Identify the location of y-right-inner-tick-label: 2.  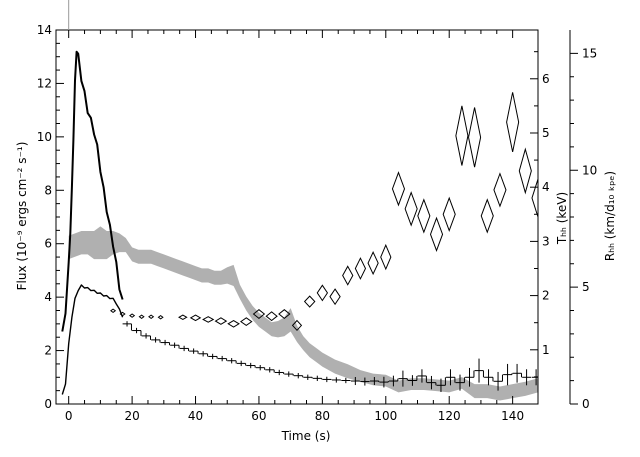
(546, 296).